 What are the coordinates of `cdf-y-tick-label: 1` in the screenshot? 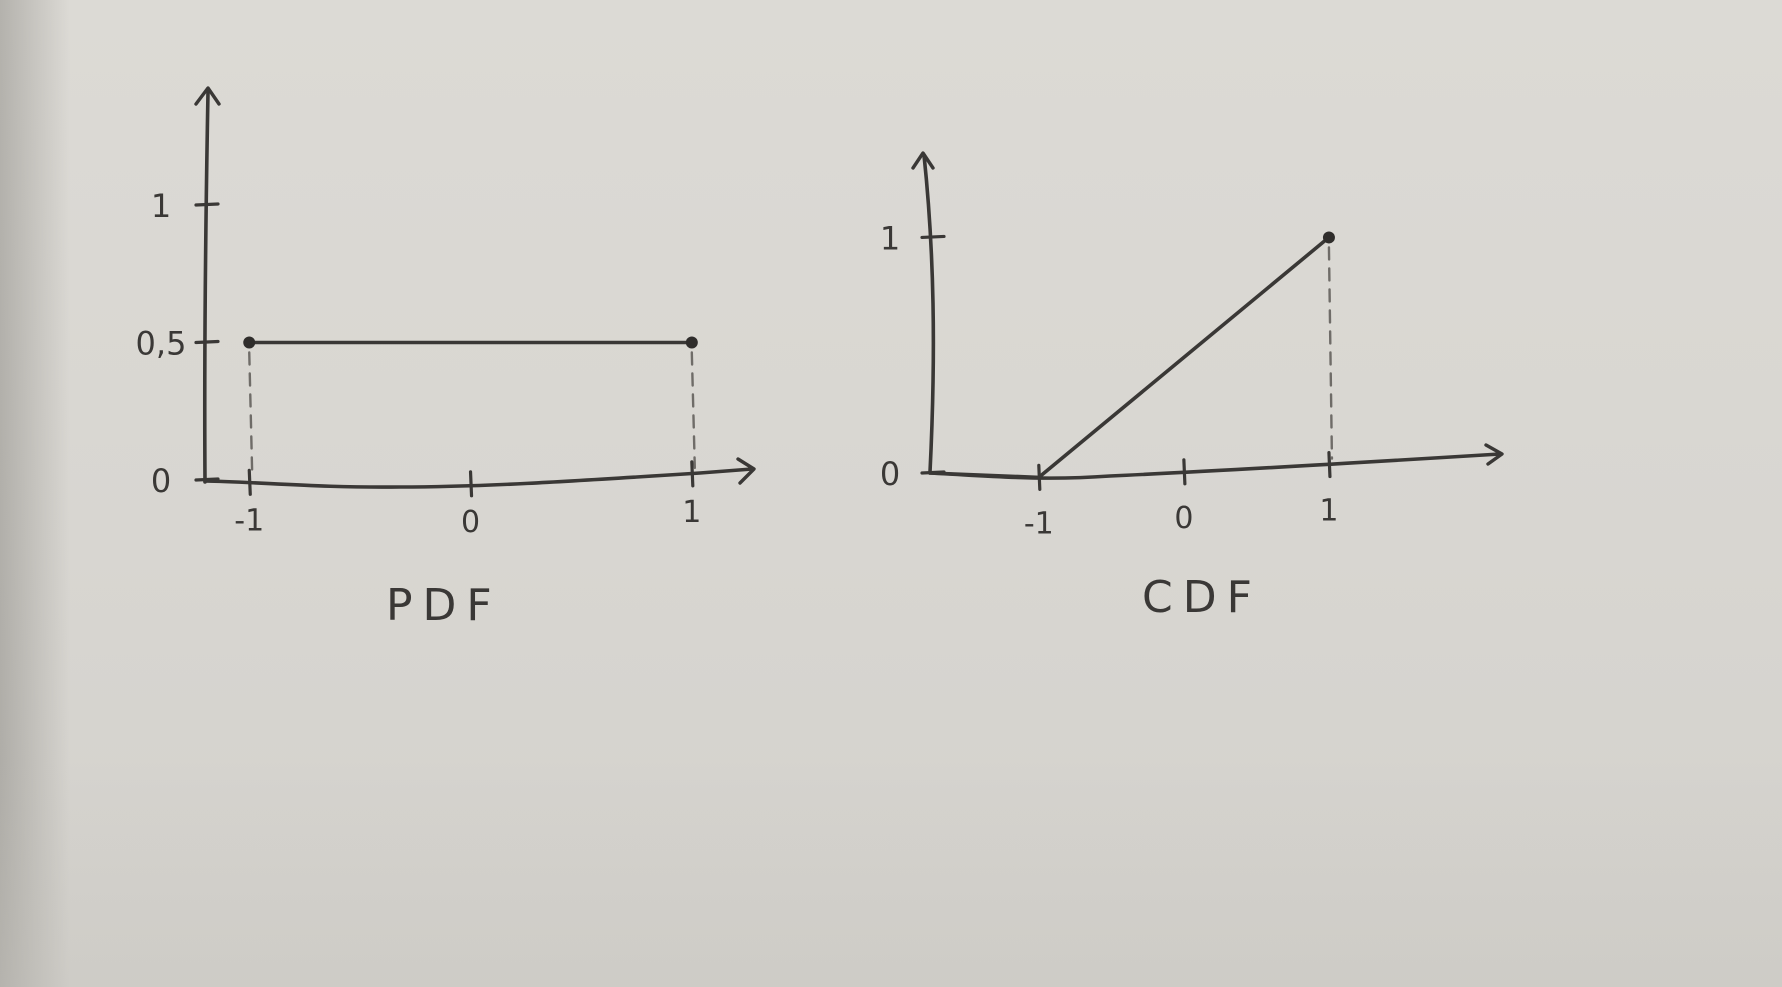 It's located at (890, 238).